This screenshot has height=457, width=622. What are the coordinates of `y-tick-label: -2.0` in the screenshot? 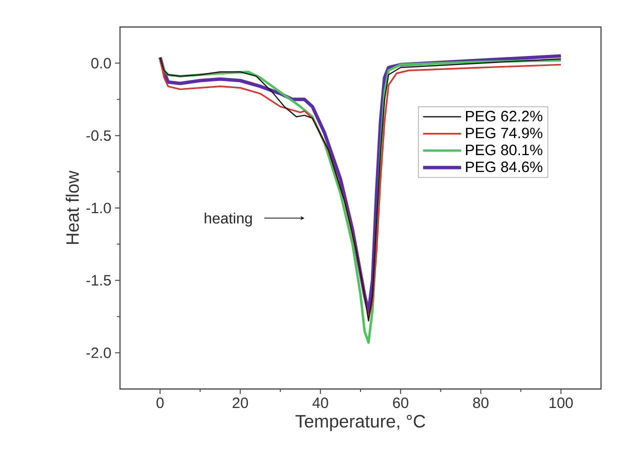 It's located at (98, 352).